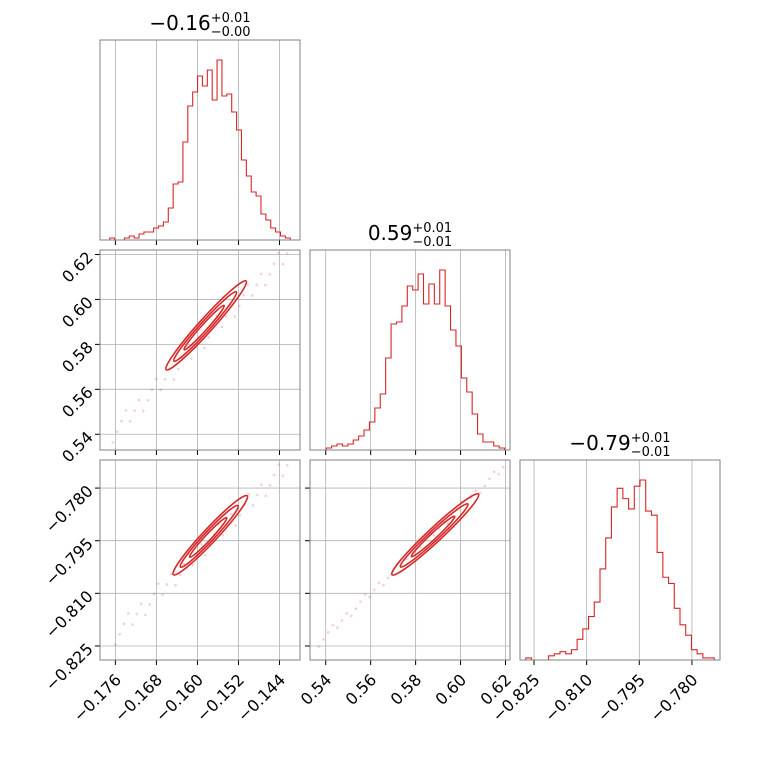 This screenshot has width=760, height=760. What do you see at coordinates (568, 697) in the screenshot?
I see `x-tick-label: −0.810` at bounding box center [568, 697].